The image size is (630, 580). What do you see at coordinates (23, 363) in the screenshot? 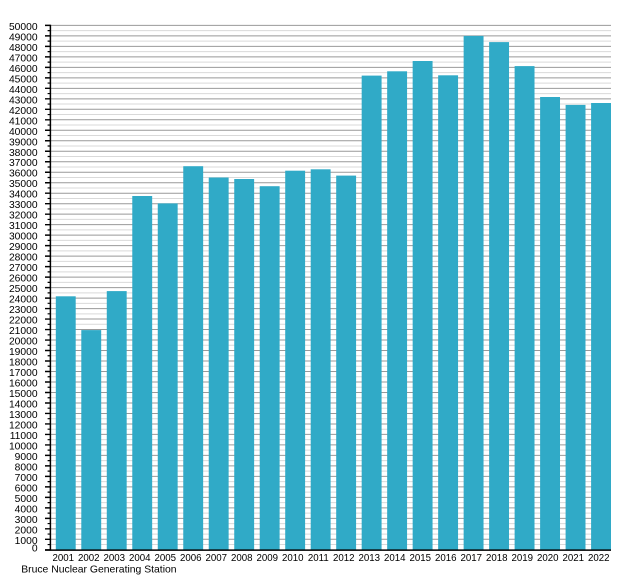
I see `svg-text: 18000` at bounding box center [23, 363].